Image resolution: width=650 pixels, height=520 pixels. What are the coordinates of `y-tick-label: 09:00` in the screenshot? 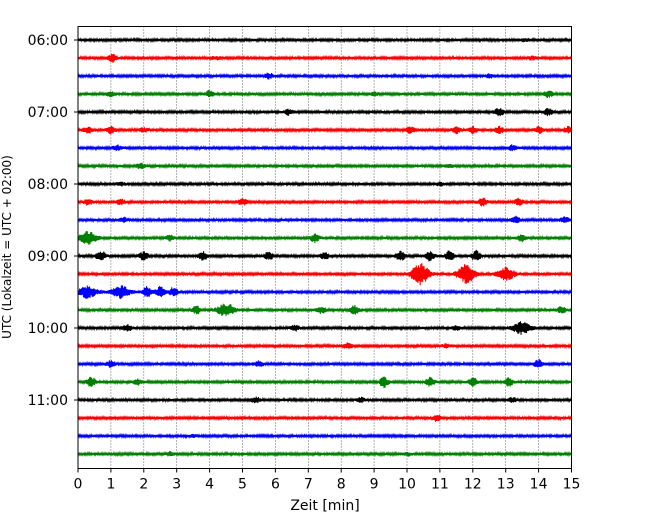 It's located at (48, 257).